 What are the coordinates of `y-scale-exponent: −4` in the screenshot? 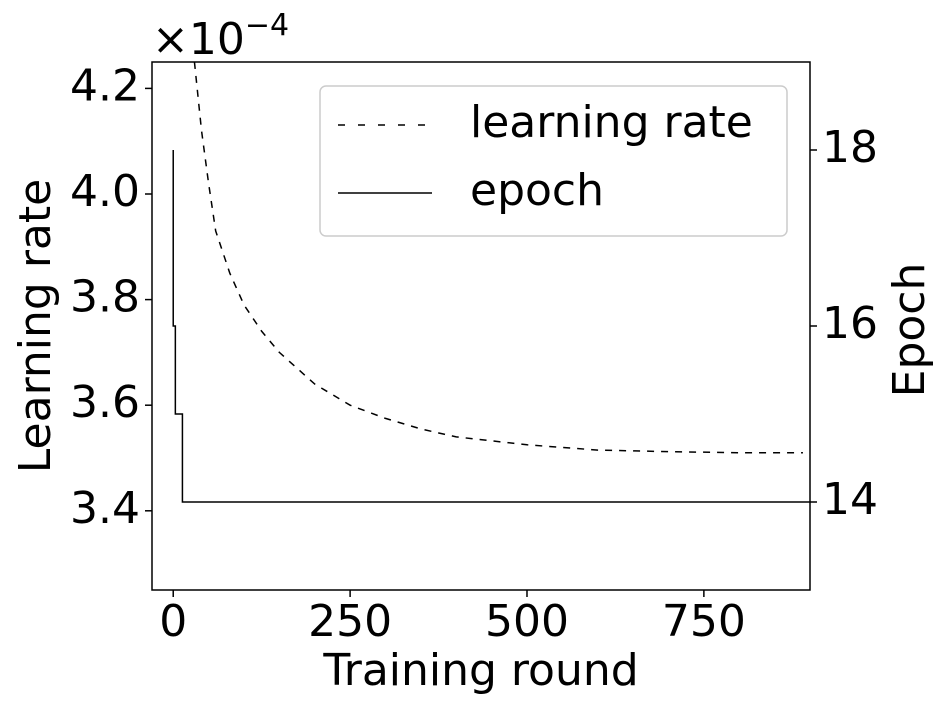 It's located at (267, 25).